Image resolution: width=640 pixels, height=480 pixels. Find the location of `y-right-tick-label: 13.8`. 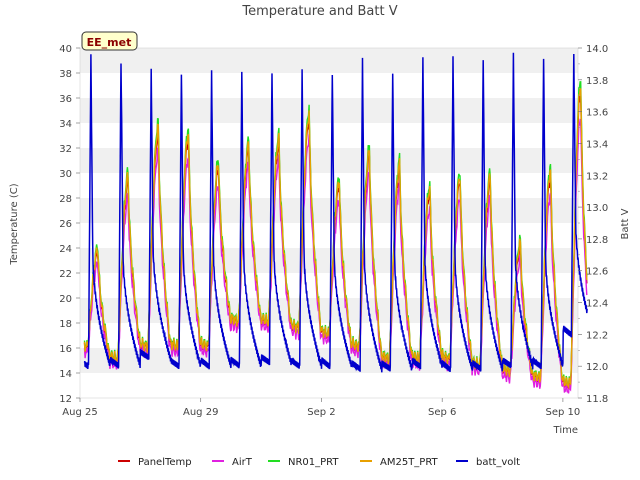

y-right-tick-label: 13.8 is located at coordinates (597, 81).